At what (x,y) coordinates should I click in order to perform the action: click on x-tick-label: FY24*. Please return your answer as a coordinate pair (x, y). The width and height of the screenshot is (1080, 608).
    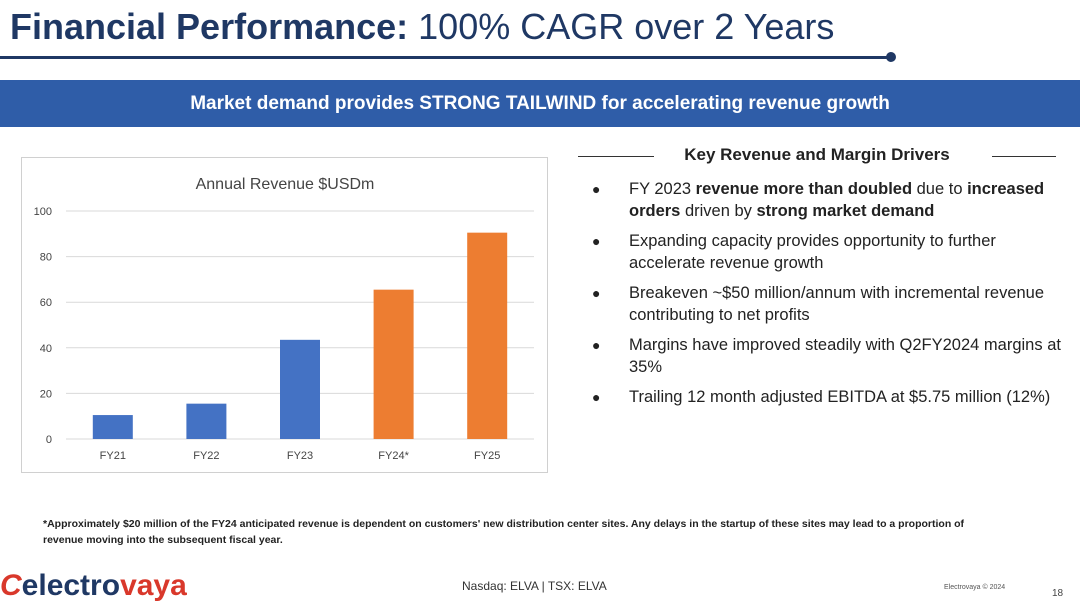
    Looking at the image, I should click on (393, 456).